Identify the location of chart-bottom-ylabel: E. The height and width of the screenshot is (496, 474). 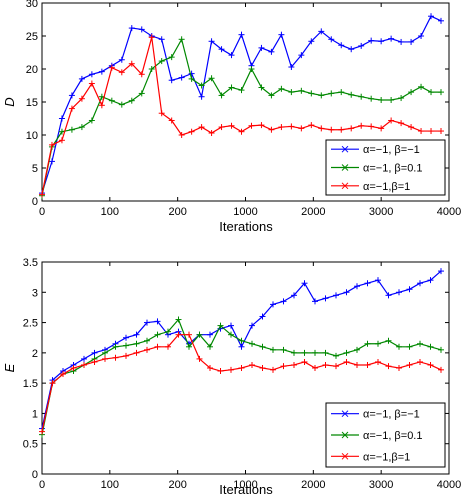
(9, 367).